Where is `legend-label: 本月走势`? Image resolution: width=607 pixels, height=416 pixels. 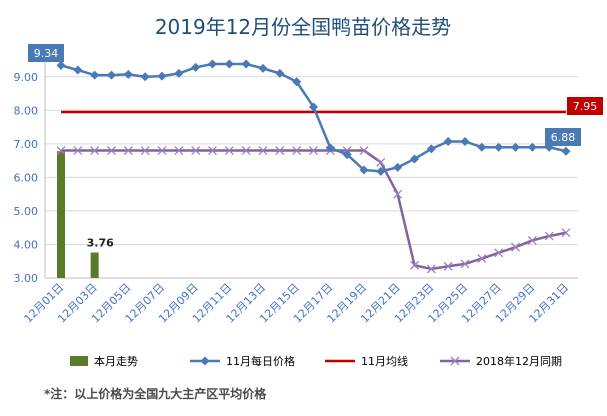
legend-label: 本月走势 is located at coordinates (116, 361).